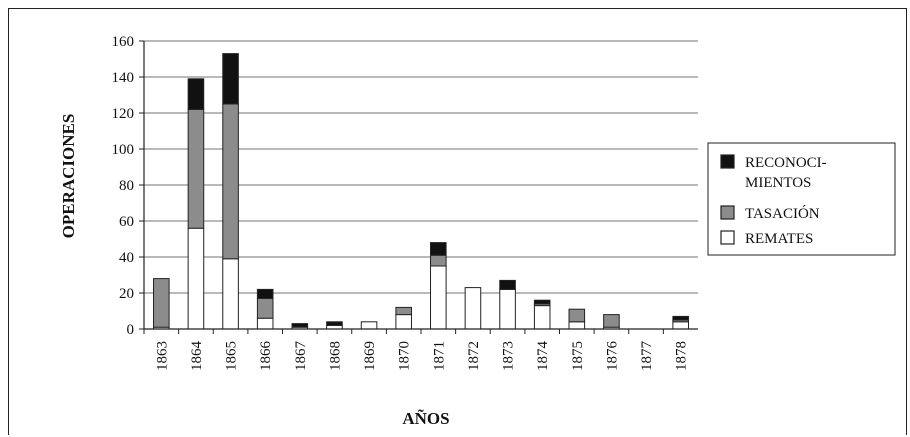  I want to click on x-tick-label: 1871, so click(439, 356).